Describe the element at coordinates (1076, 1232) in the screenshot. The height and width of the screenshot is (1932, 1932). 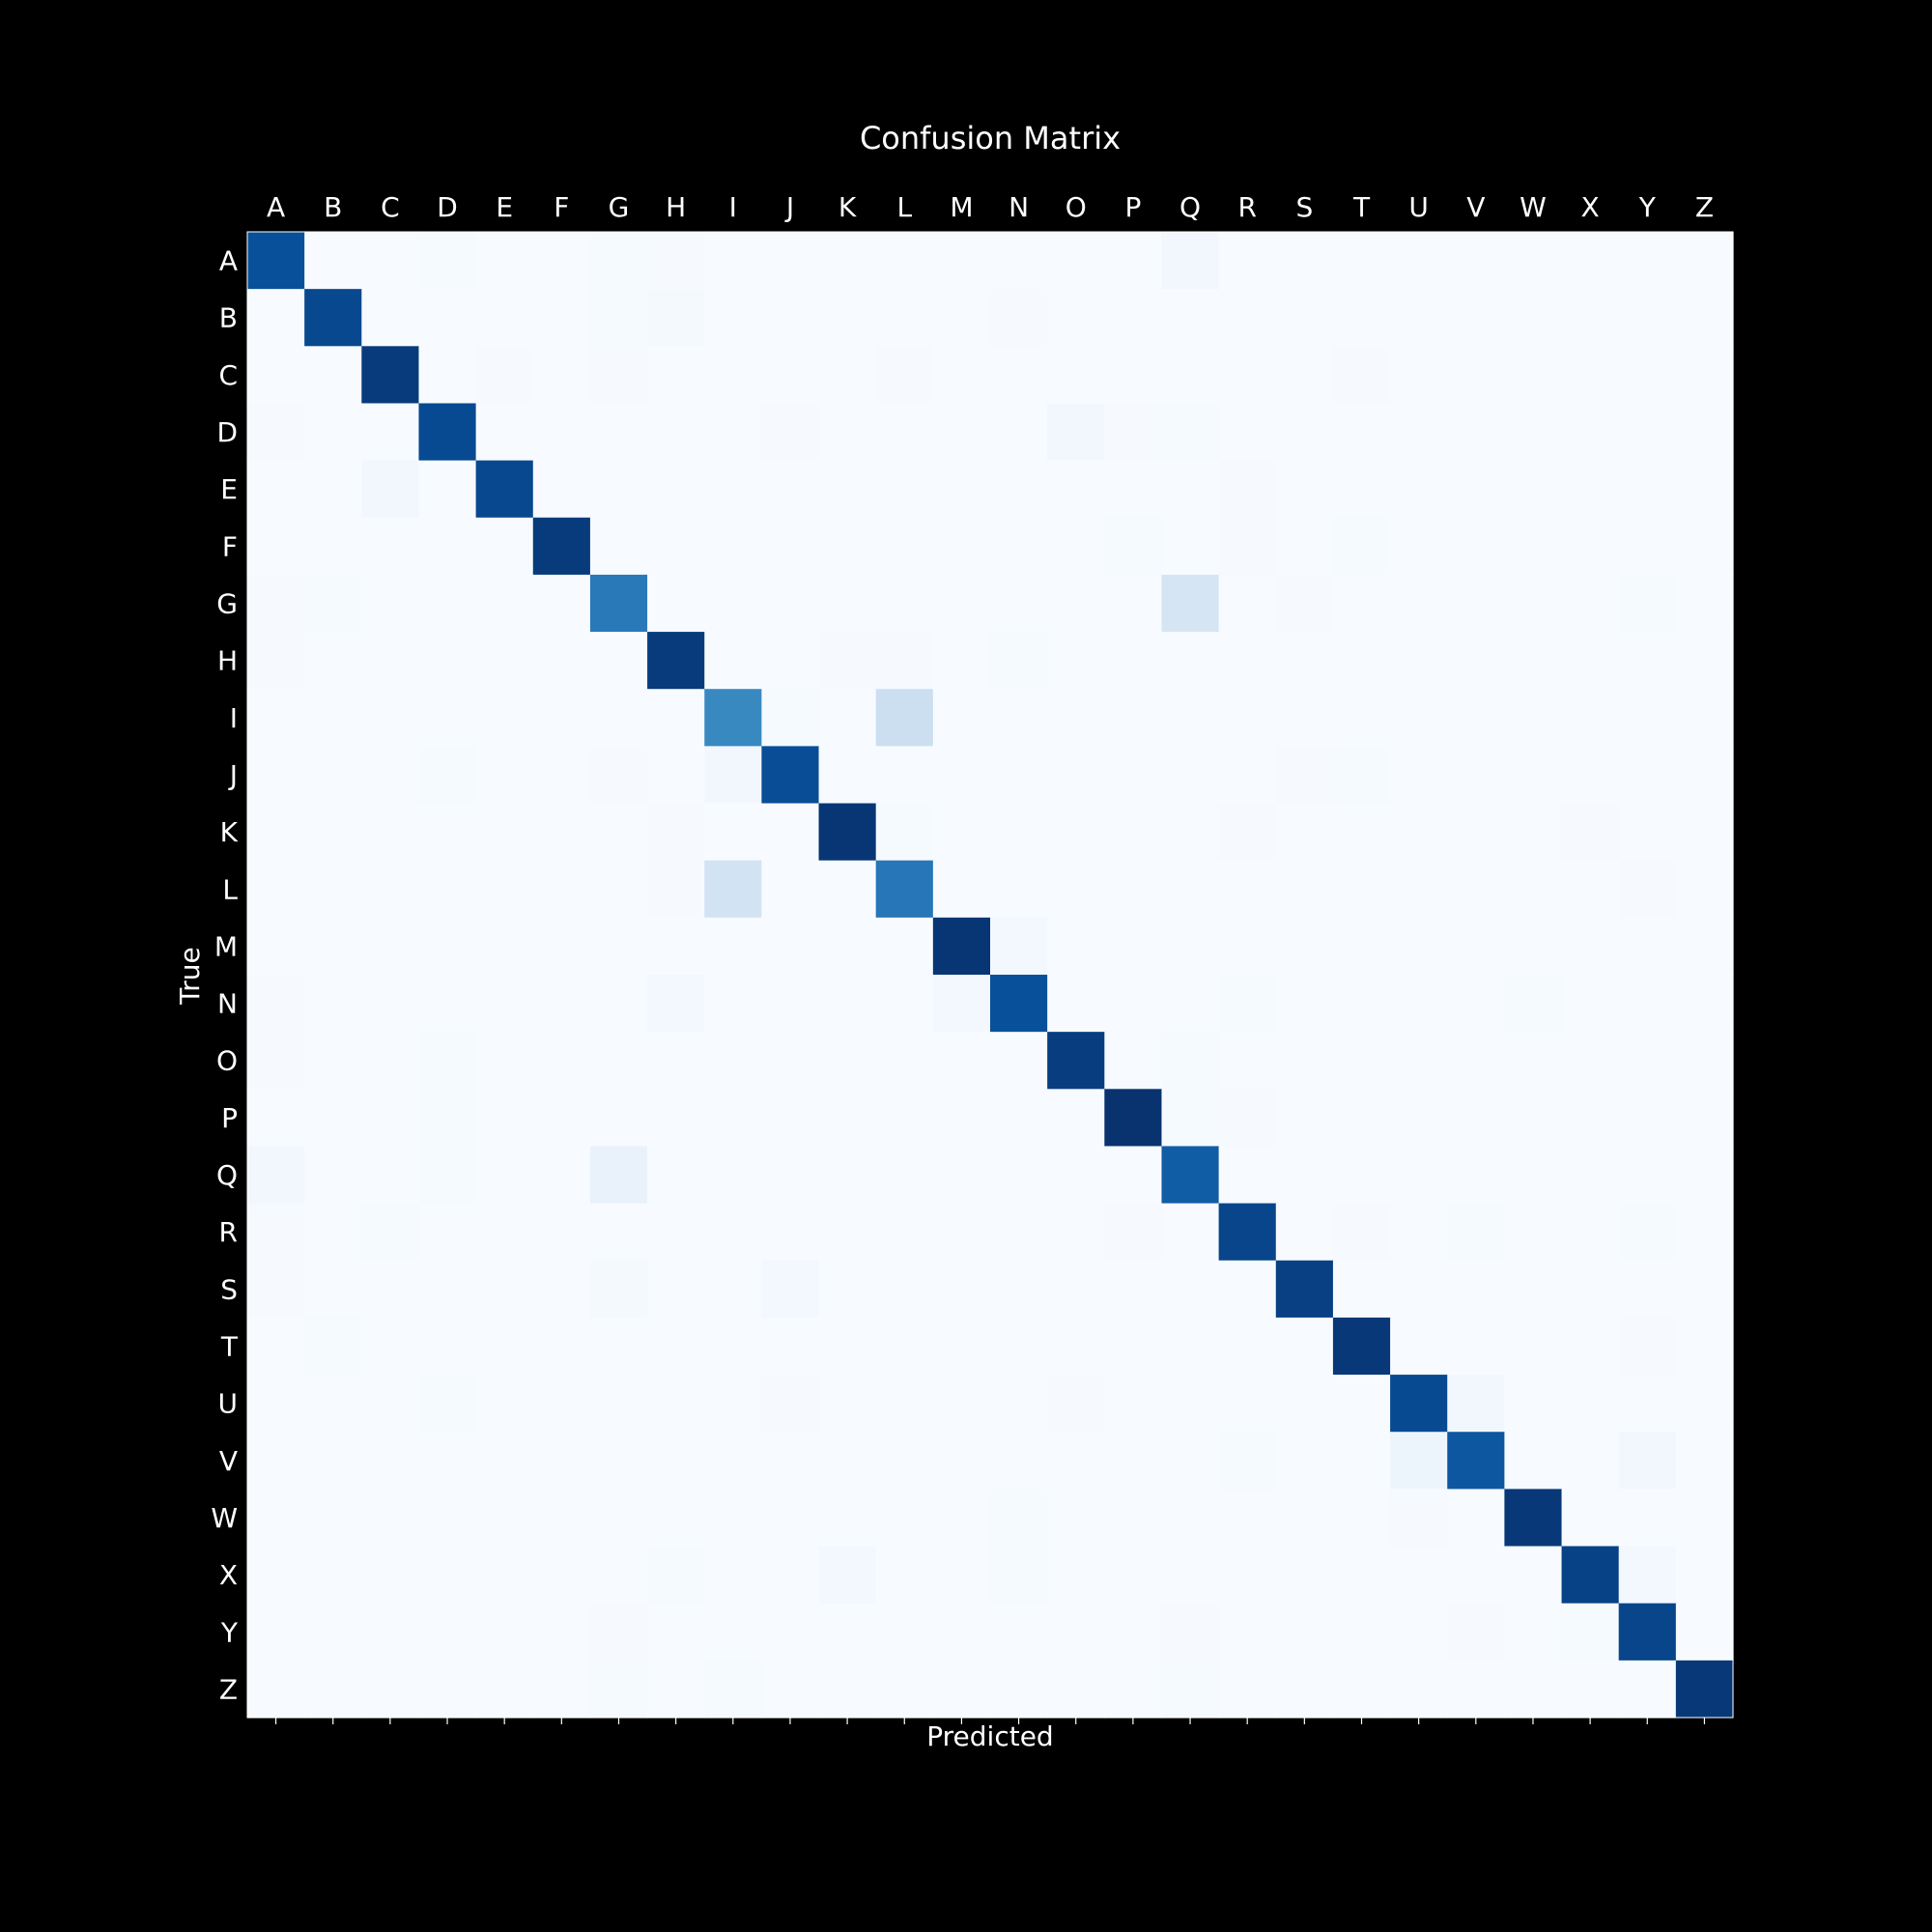
I see `heatmap-cell-R-O` at that location.